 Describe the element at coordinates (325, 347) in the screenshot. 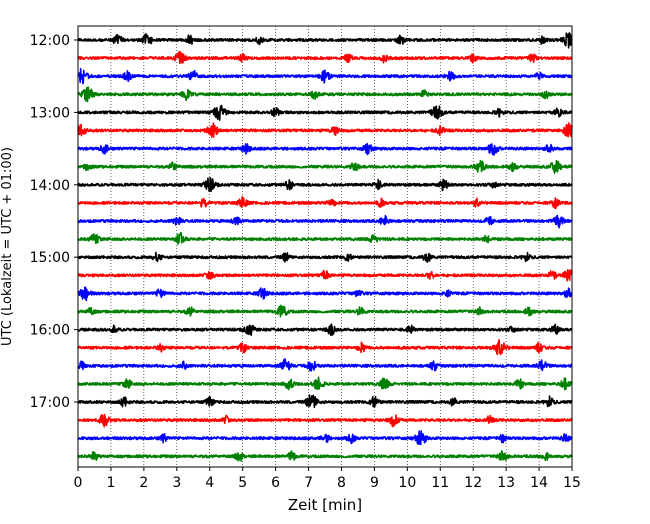

I see `trace-16:15` at that location.